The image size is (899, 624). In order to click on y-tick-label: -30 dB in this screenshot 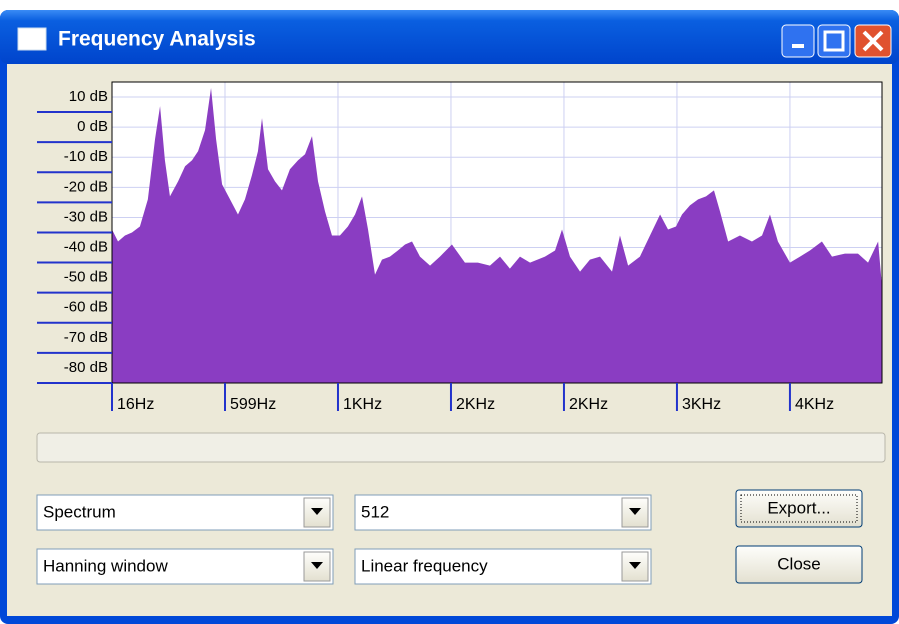, I will do `click(86, 216)`.